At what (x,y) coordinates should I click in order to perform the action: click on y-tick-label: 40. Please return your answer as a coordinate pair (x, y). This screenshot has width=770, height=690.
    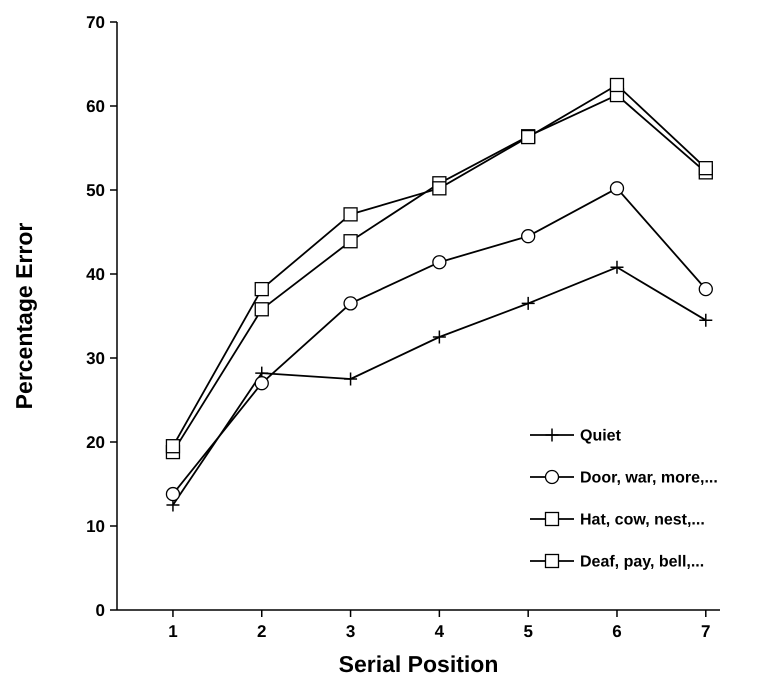
    Looking at the image, I should click on (95, 274).